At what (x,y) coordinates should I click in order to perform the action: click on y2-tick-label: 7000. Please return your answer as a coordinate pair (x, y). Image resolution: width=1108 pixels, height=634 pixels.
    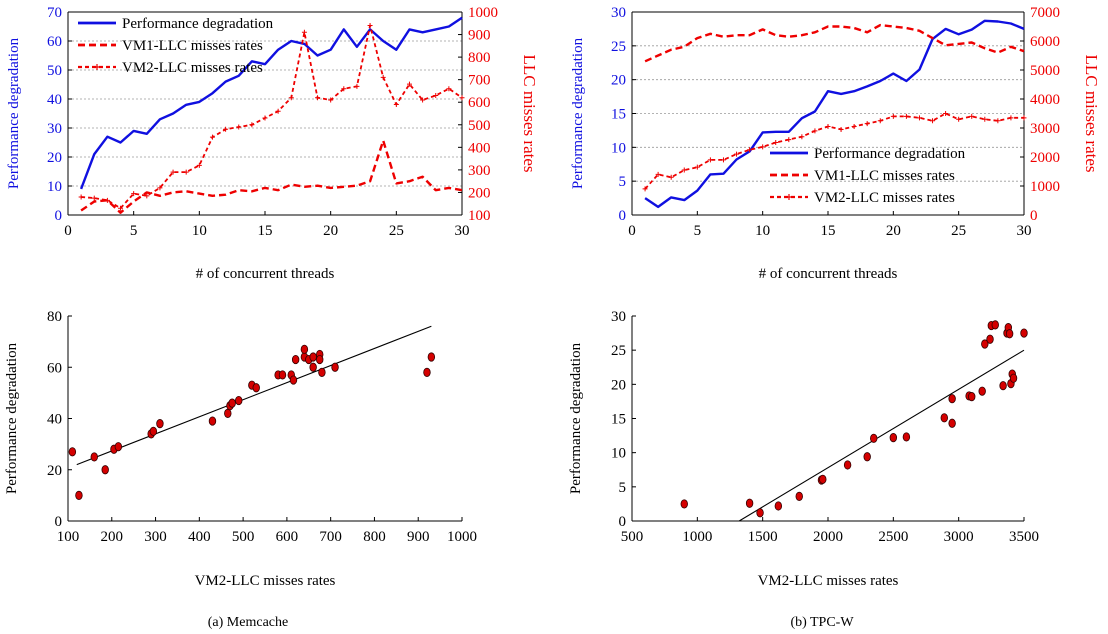
    Looking at the image, I should click on (1045, 13).